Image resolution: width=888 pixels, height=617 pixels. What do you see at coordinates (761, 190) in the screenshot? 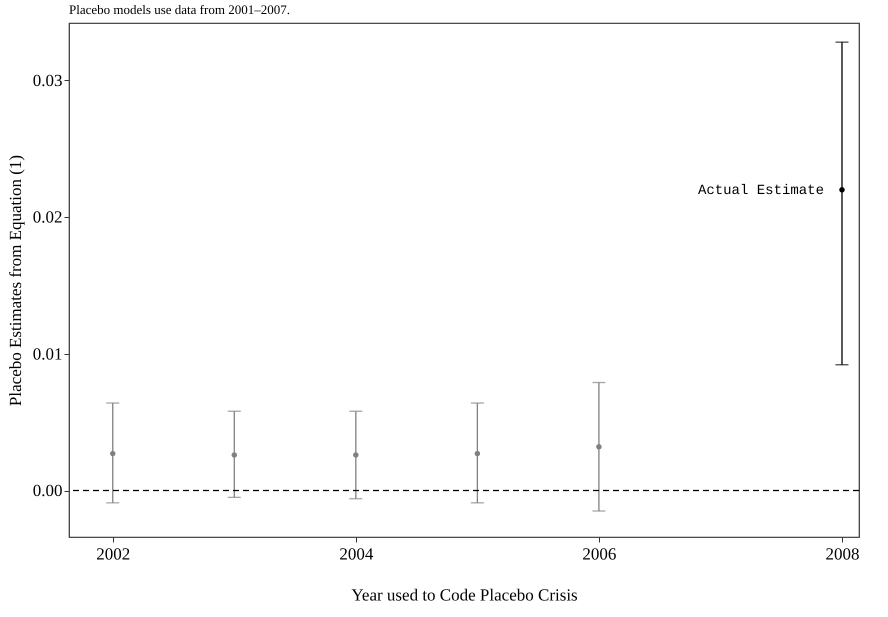
I see `series-label: Actual Estimate` at bounding box center [761, 190].